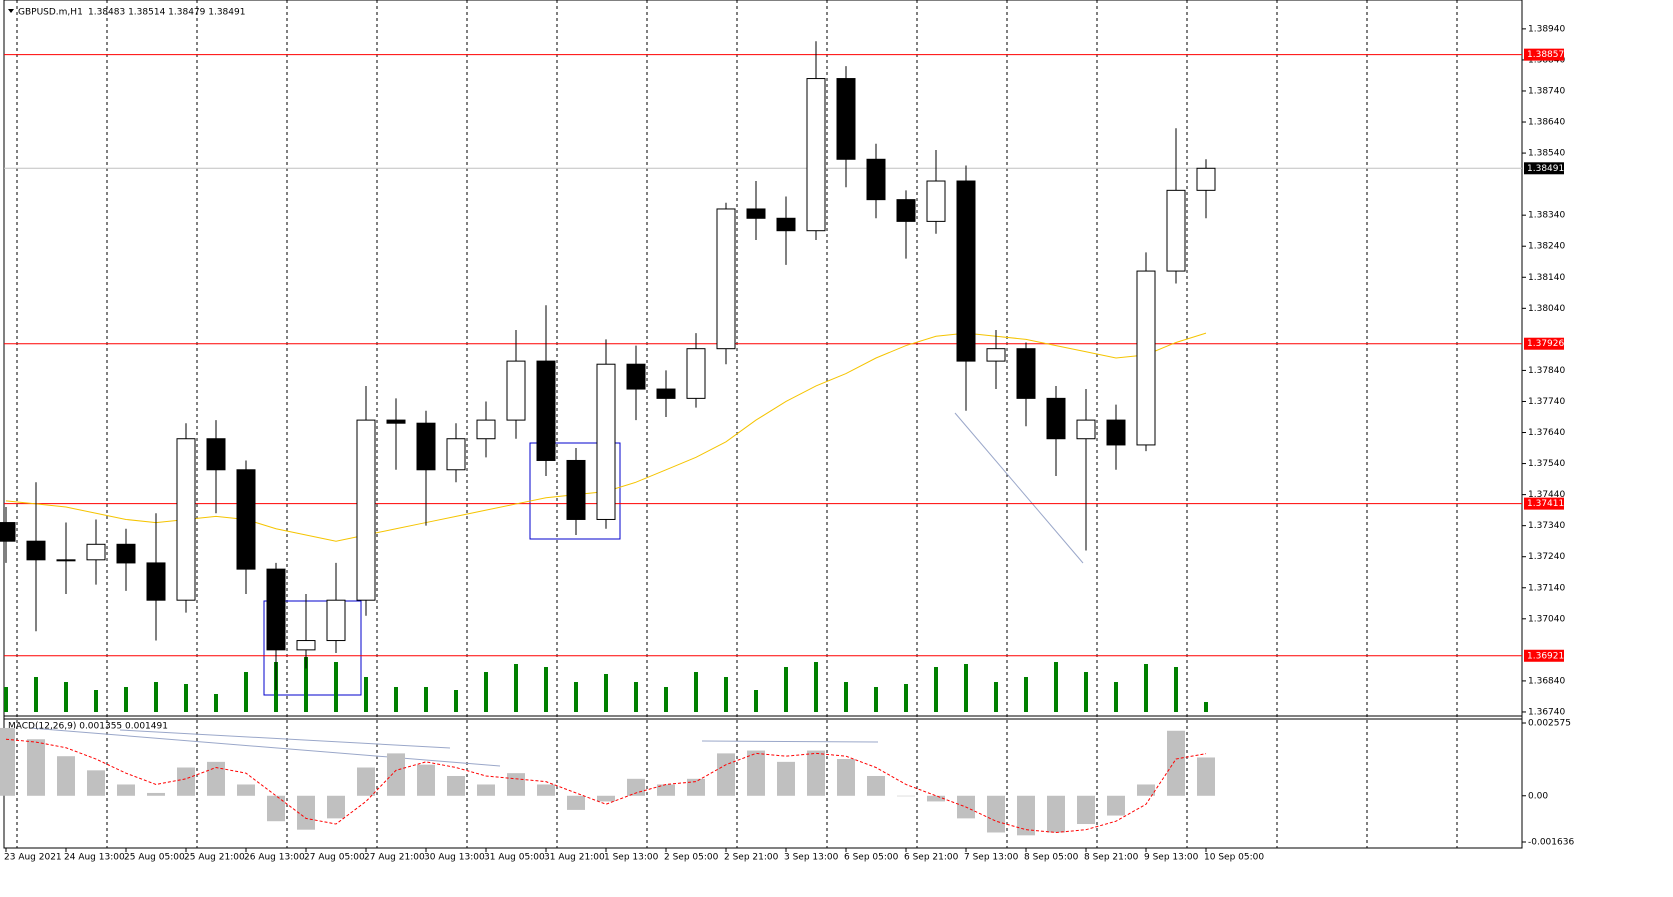 This screenshot has width=1673, height=897. Describe the element at coordinates (33, 858) in the screenshot. I see `x-tick-label: 23 Aug 2021` at that location.